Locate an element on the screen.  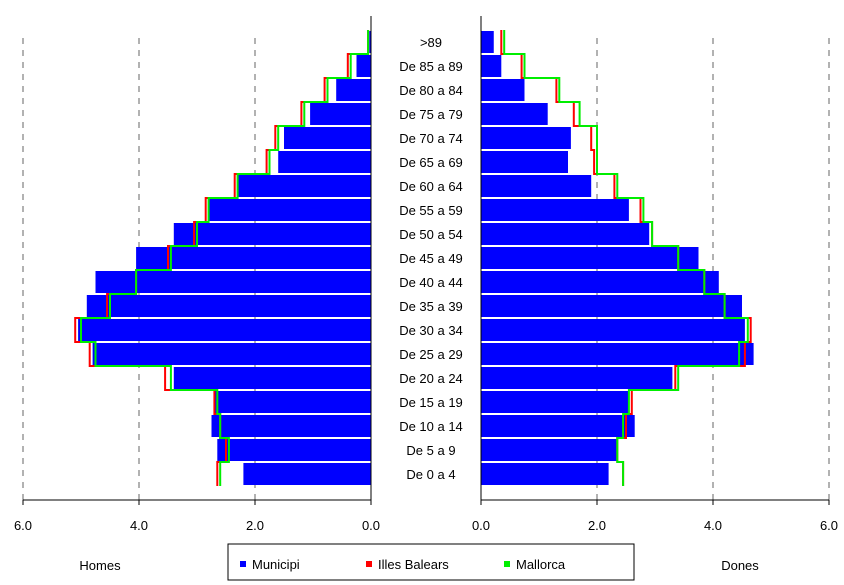
legend-swatch-municipi is located at coordinates (243, 564).